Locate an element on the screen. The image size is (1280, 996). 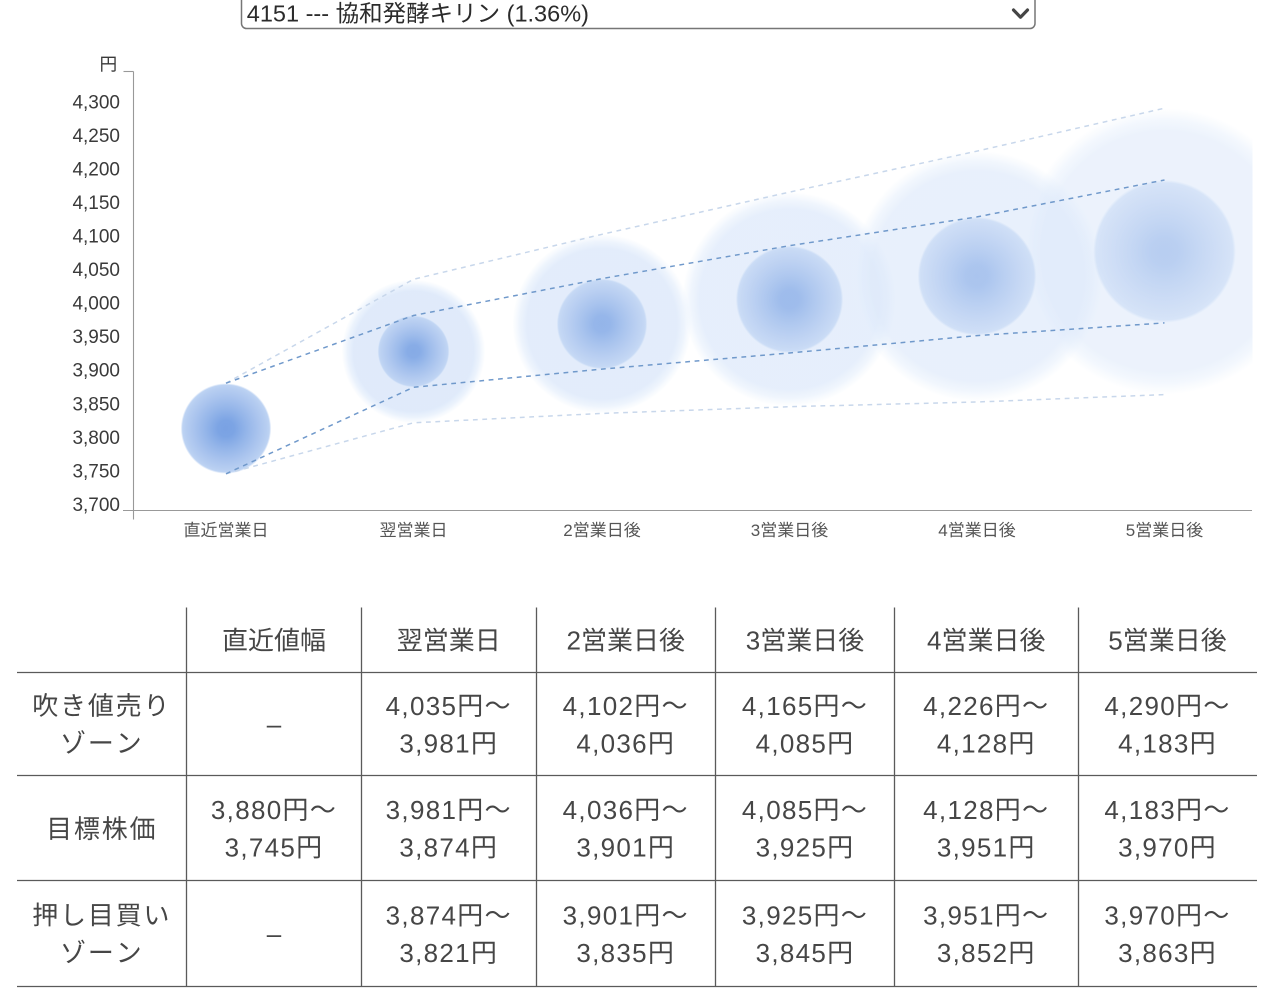
svg-text: 3,880 is located at coordinates (247, 810).